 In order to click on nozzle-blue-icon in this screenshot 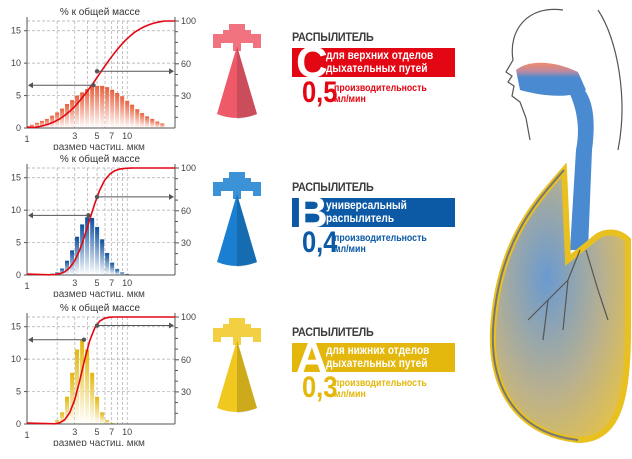, I will do `click(237, 222)`.